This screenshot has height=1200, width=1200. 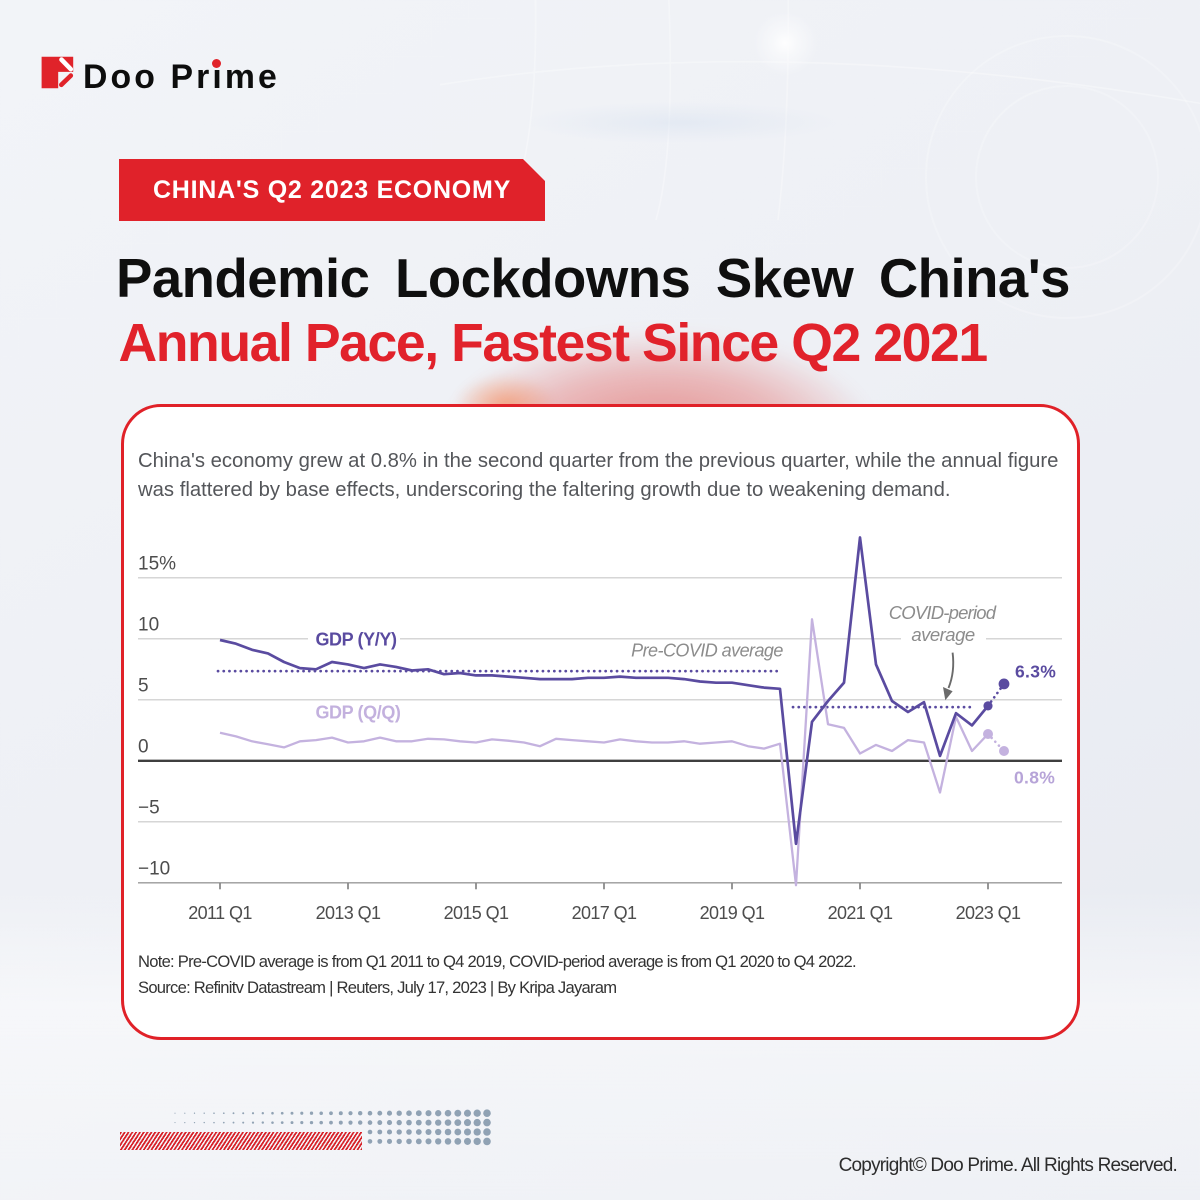 I want to click on svg-text: 2021 Q1, so click(x=860, y=913).